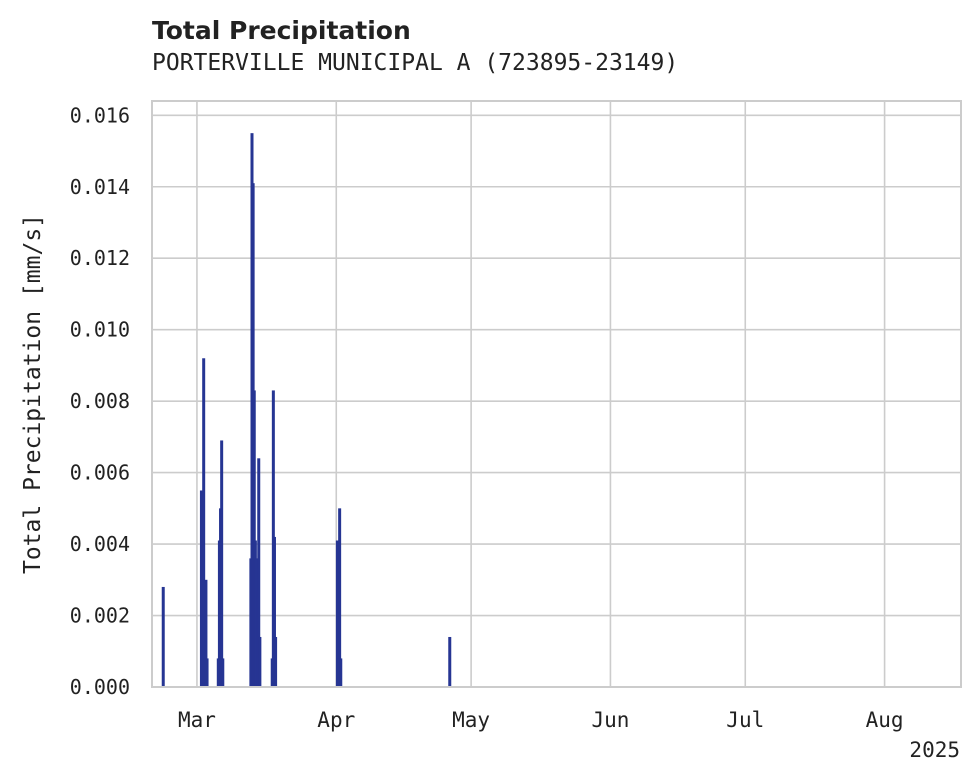  I want to click on x-tick-label: Aug, so click(885, 720).